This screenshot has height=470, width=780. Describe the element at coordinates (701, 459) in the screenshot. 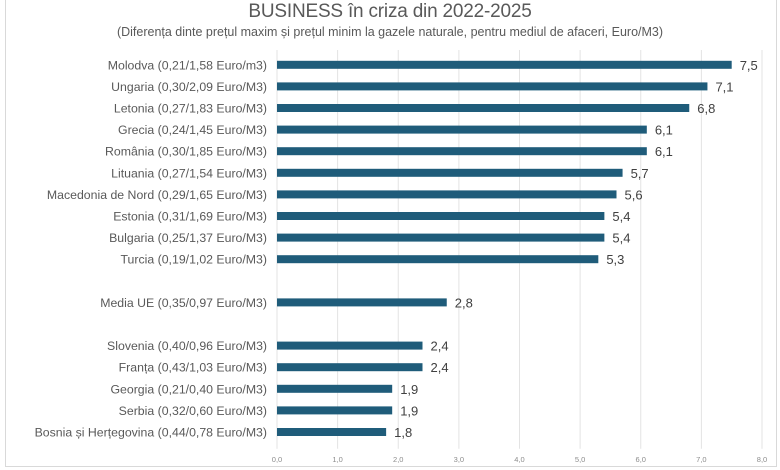

I see `x-tick-label: 7,0` at that location.